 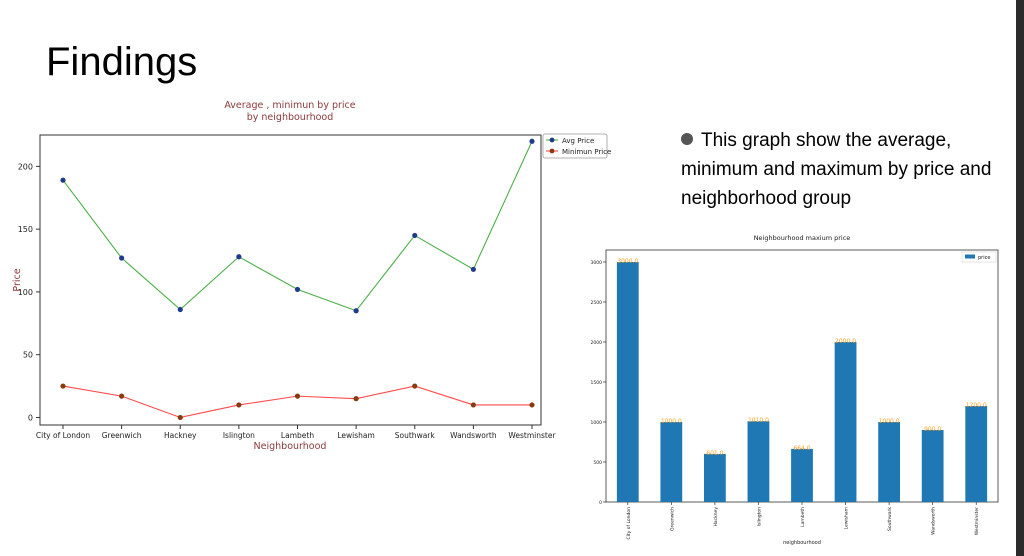 What do you see at coordinates (297, 226) in the screenshot?
I see `line-avg-price` at bounding box center [297, 226].